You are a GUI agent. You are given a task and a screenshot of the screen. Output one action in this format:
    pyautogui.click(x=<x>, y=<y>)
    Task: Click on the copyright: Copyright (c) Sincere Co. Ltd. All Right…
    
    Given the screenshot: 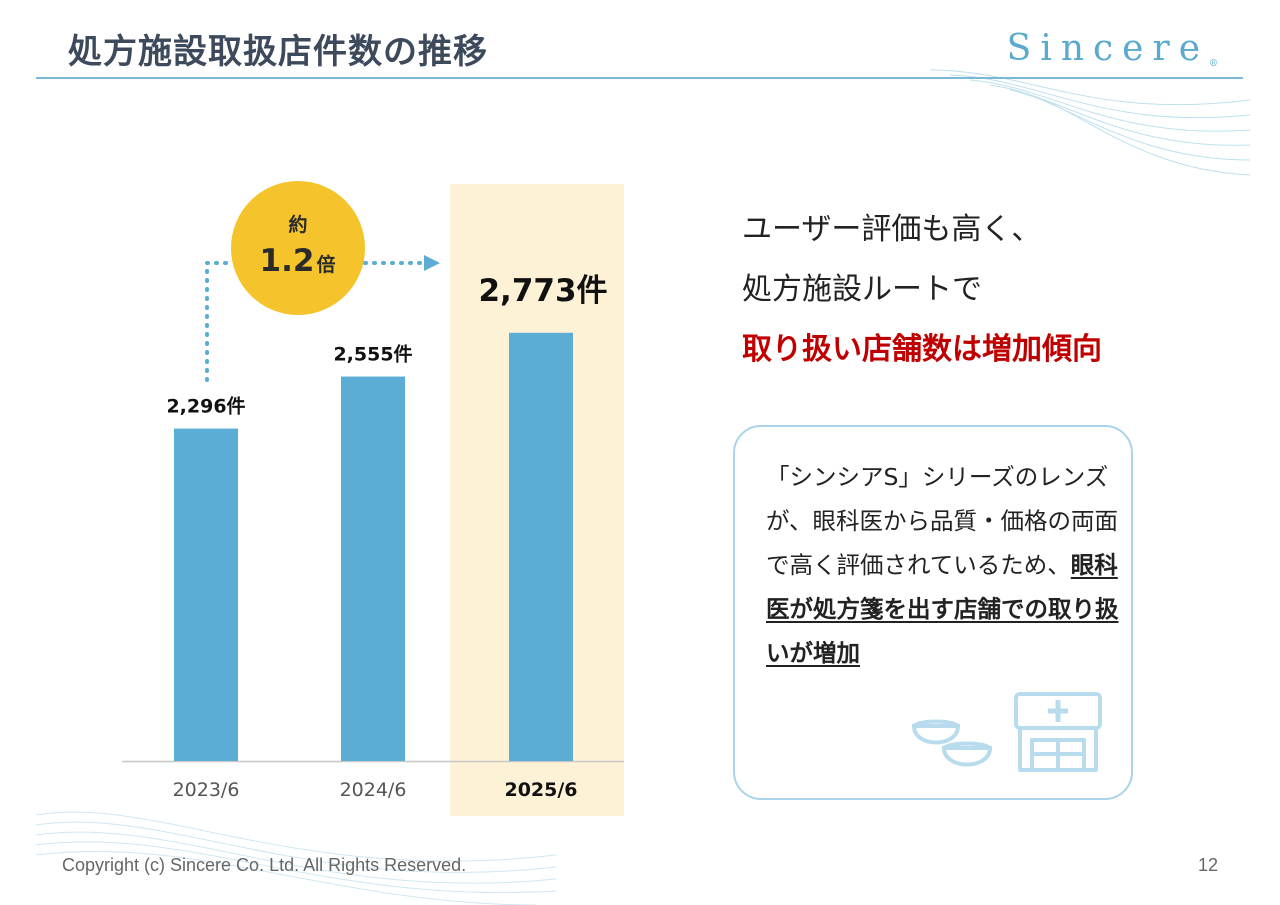 What is the action you would take?
    pyautogui.click(x=264, y=865)
    